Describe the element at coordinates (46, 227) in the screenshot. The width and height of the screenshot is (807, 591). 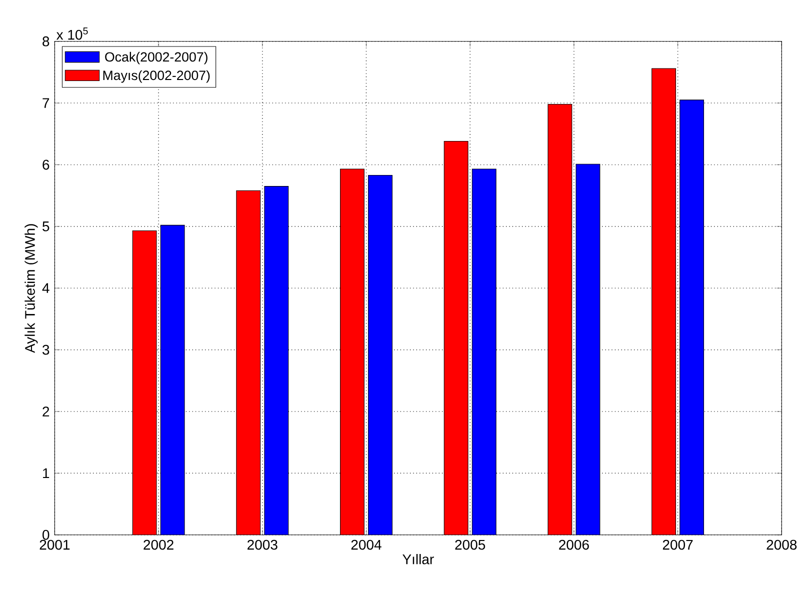
I see `y-tick-label: 5` at that location.